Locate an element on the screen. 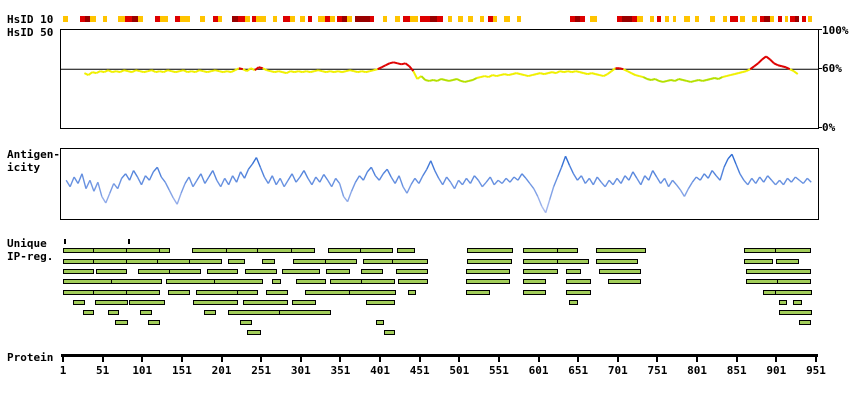 The height and width of the screenshot is (400, 850). protein-axis-tickmark is located at coordinates (63, 359).